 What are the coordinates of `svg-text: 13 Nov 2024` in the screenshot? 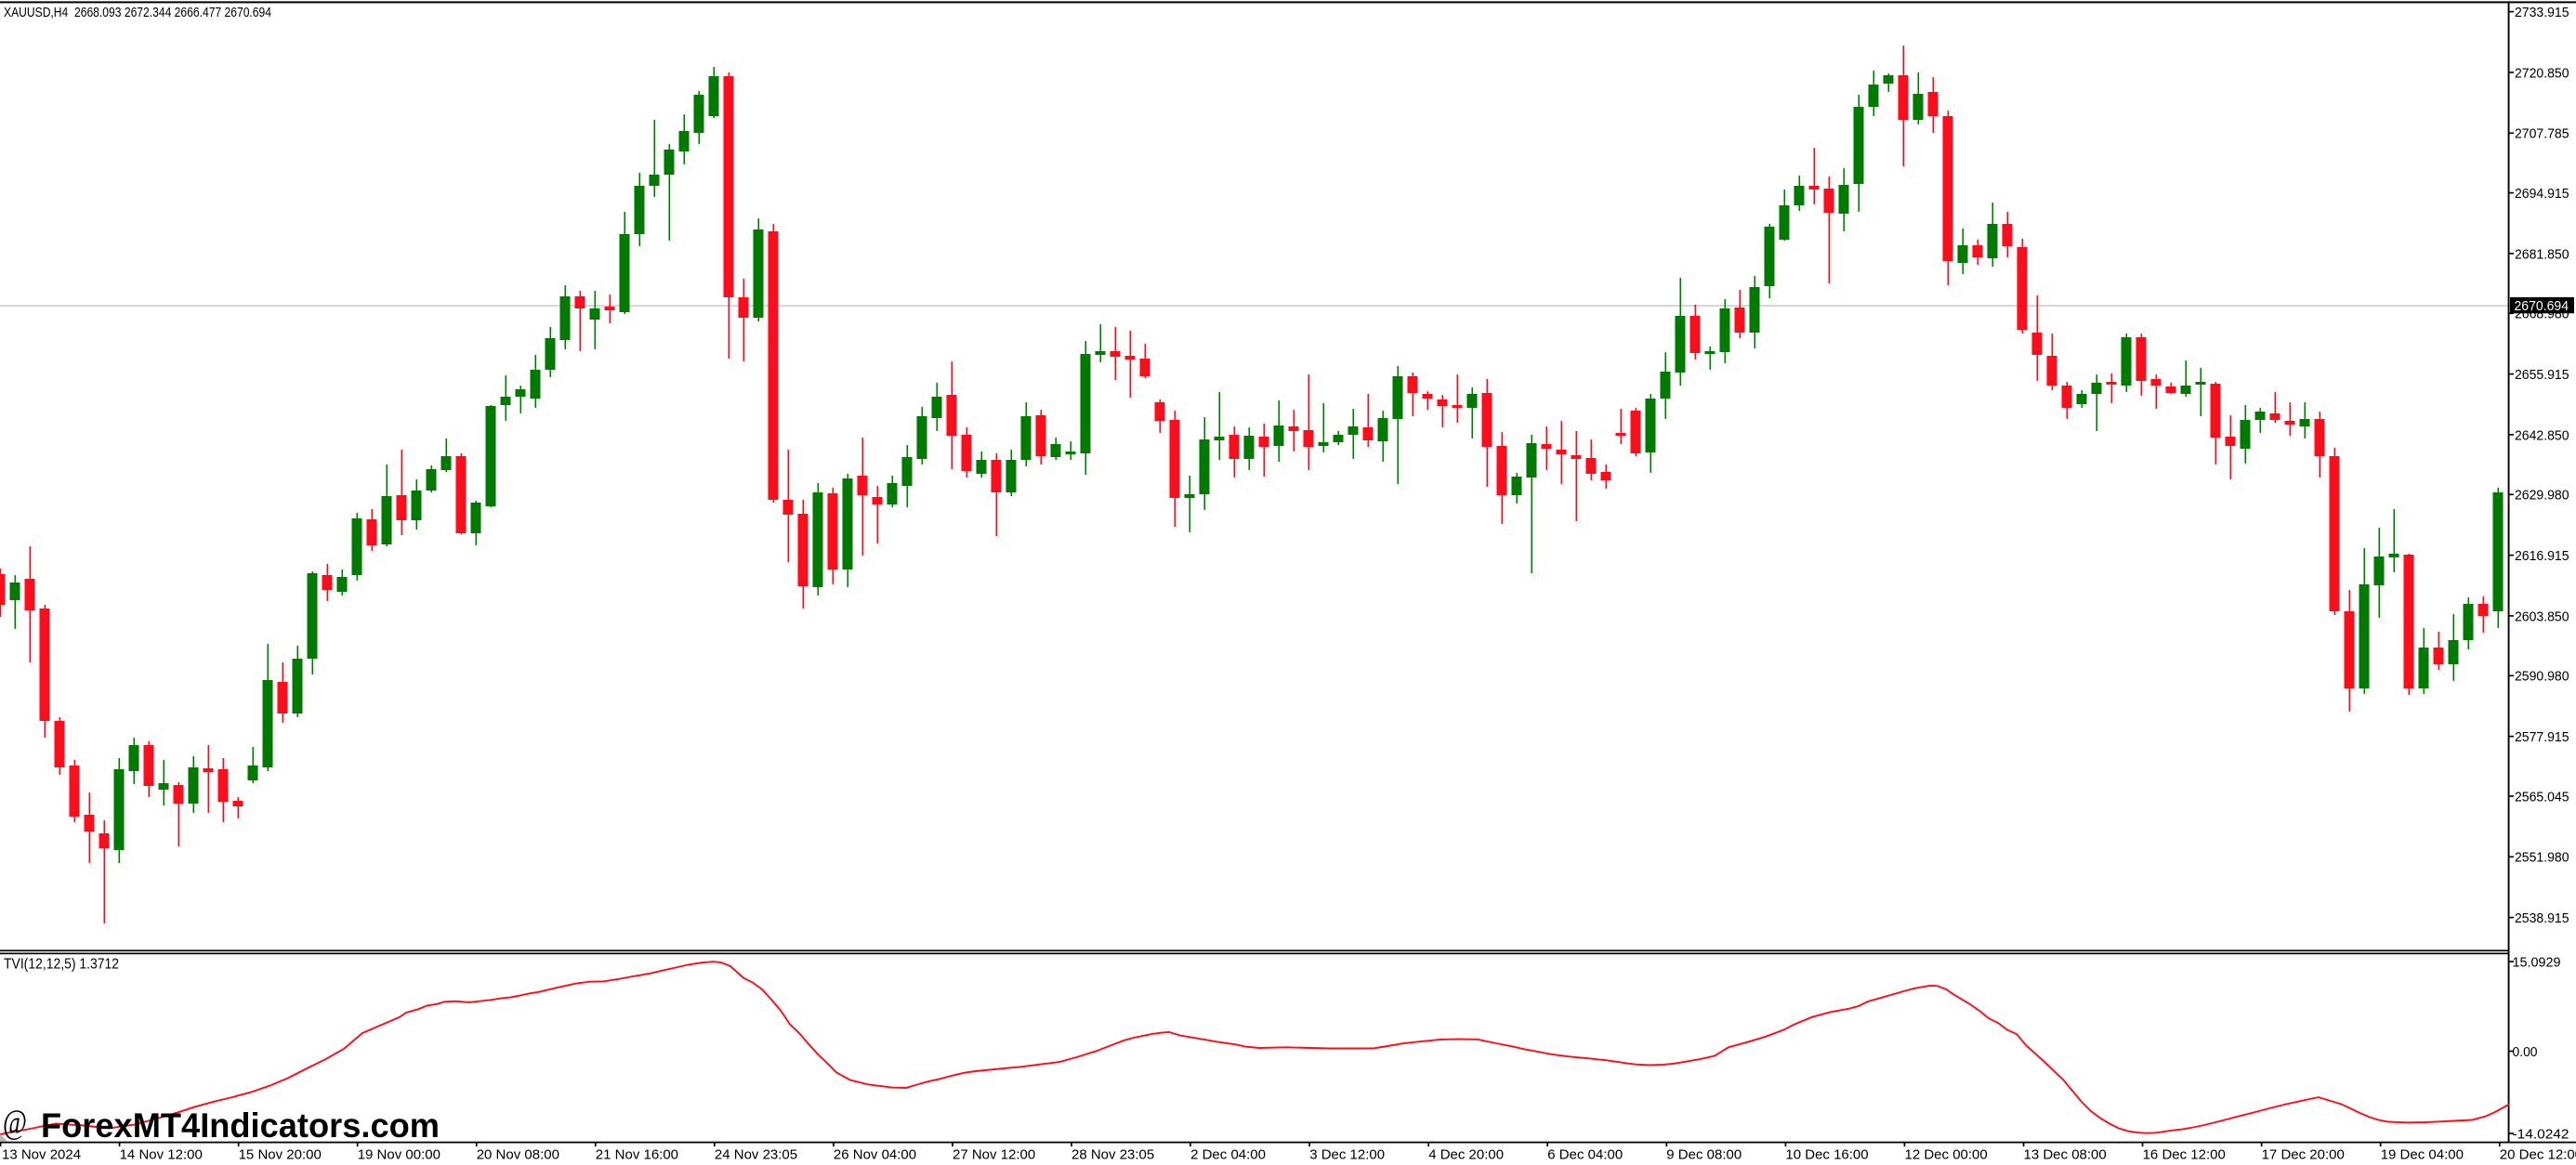 It's located at (41, 1154).